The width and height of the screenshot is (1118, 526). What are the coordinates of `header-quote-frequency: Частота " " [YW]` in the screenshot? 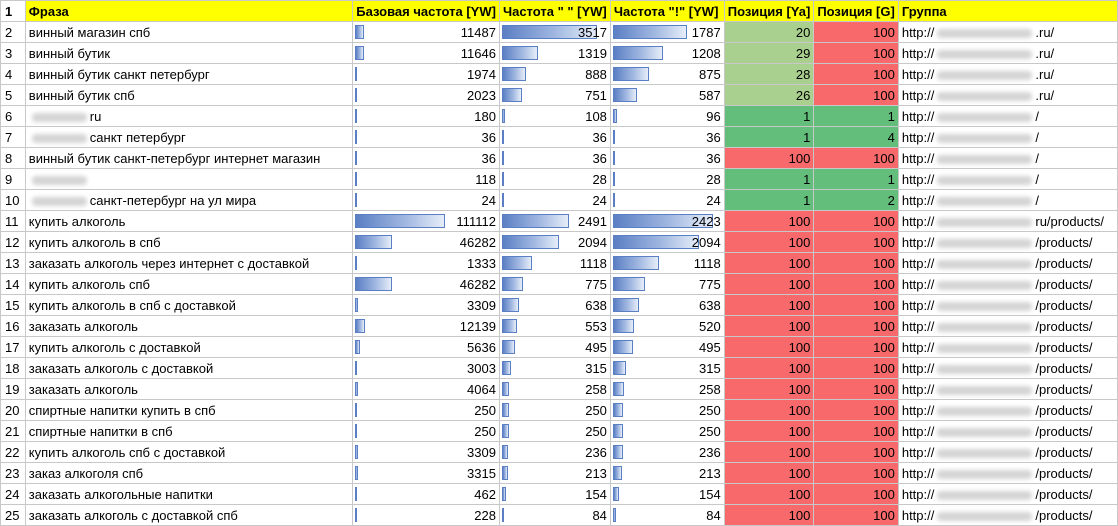 It's located at (554, 11).